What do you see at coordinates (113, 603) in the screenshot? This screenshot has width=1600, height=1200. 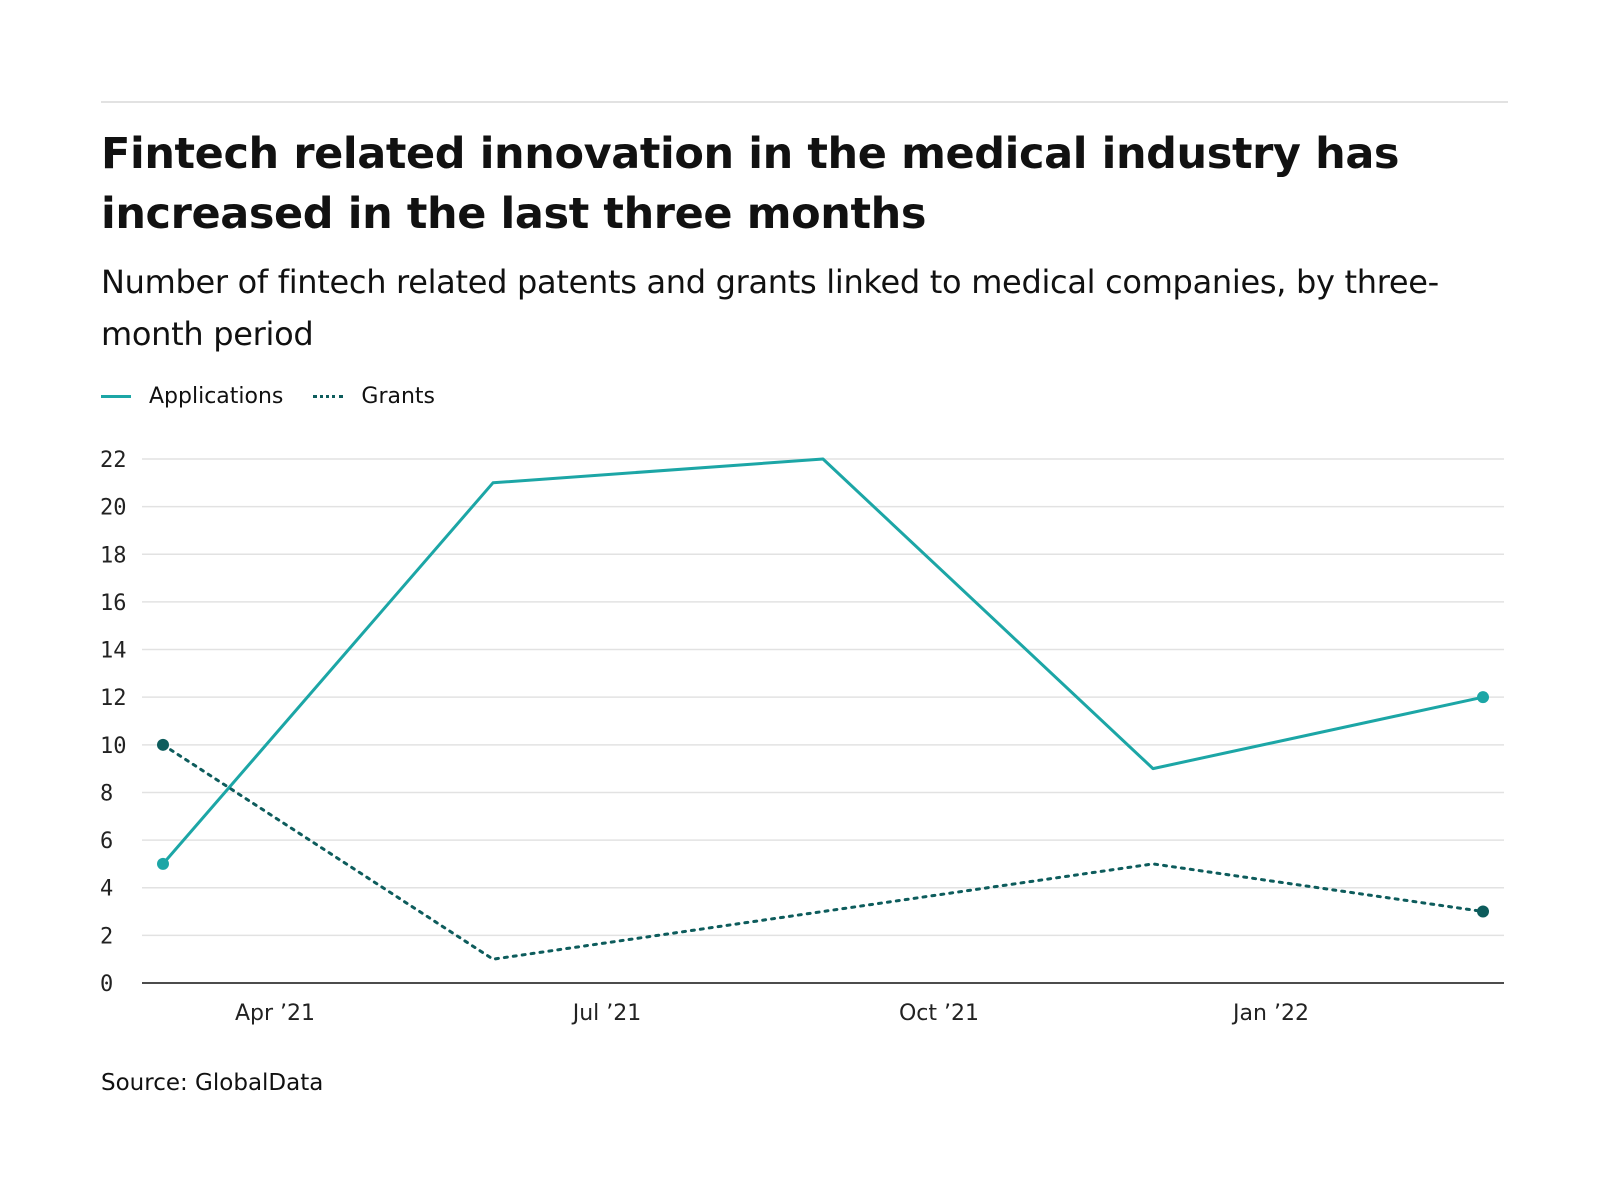 I see `y-tick-label: 16` at bounding box center [113, 603].